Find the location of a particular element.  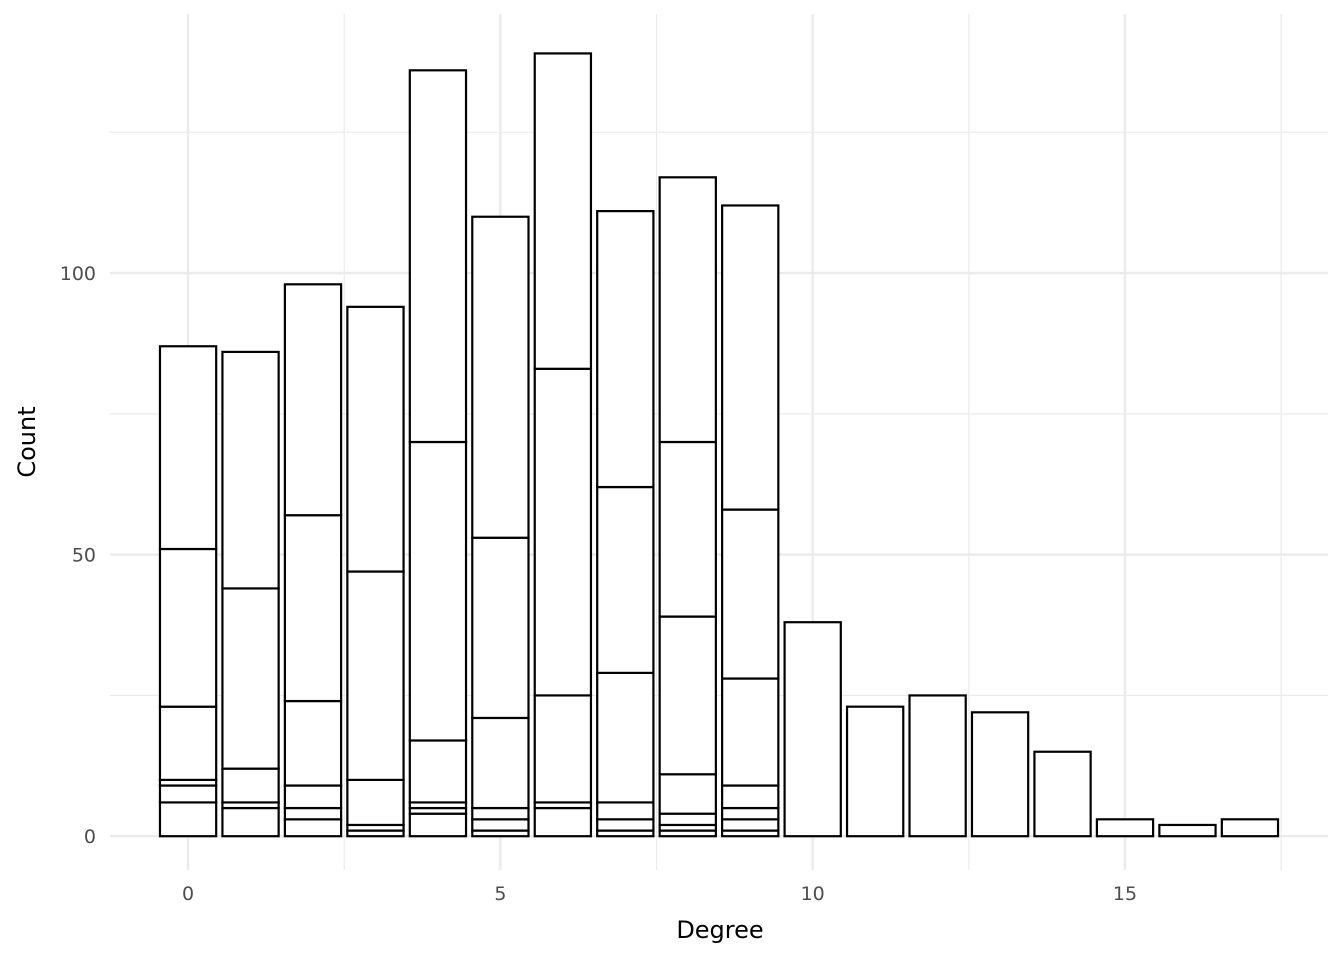

x-tick-label: 15 is located at coordinates (1125, 894).